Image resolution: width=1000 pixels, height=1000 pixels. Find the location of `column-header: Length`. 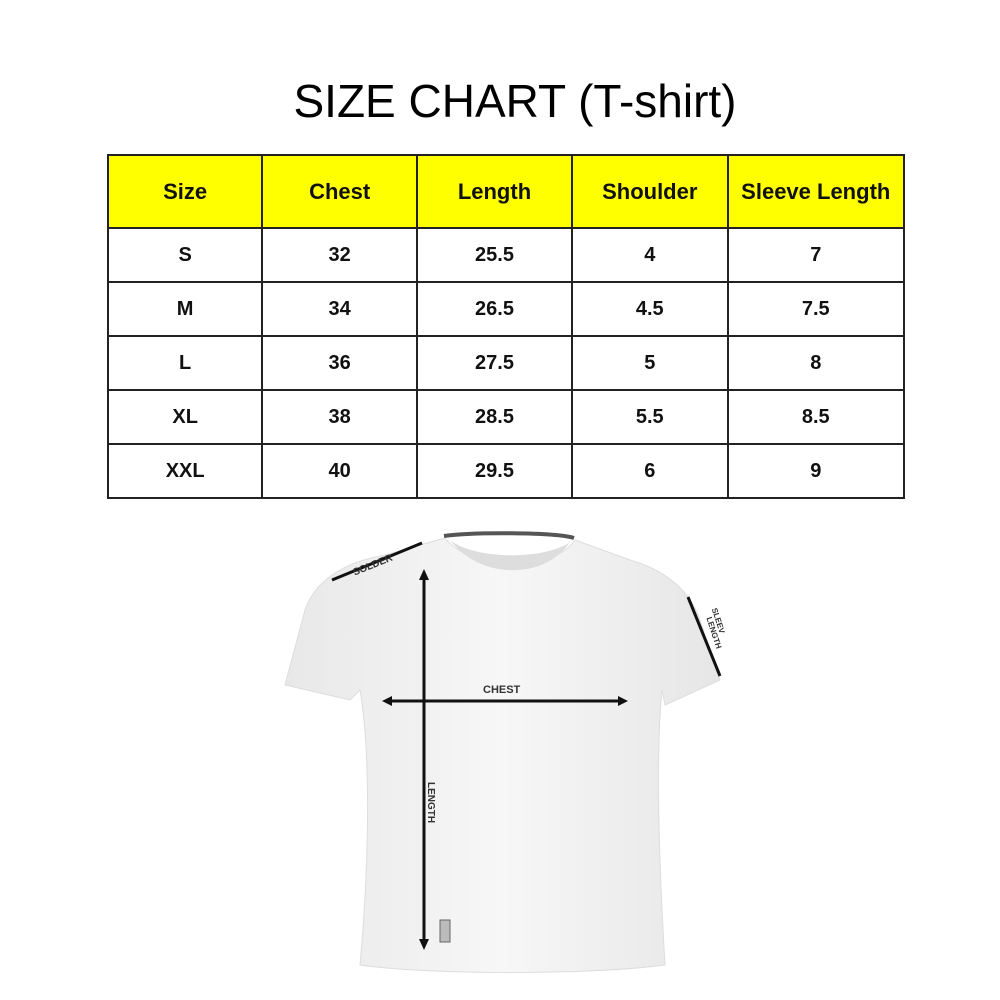

column-header: Length is located at coordinates (494, 191).